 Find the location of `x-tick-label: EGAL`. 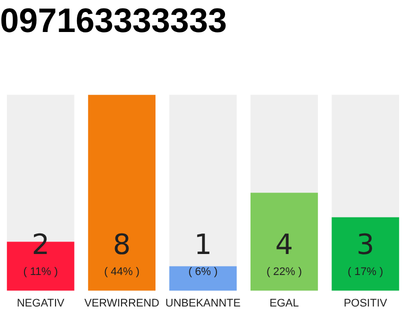

x-tick-label: EGAL is located at coordinates (284, 303).